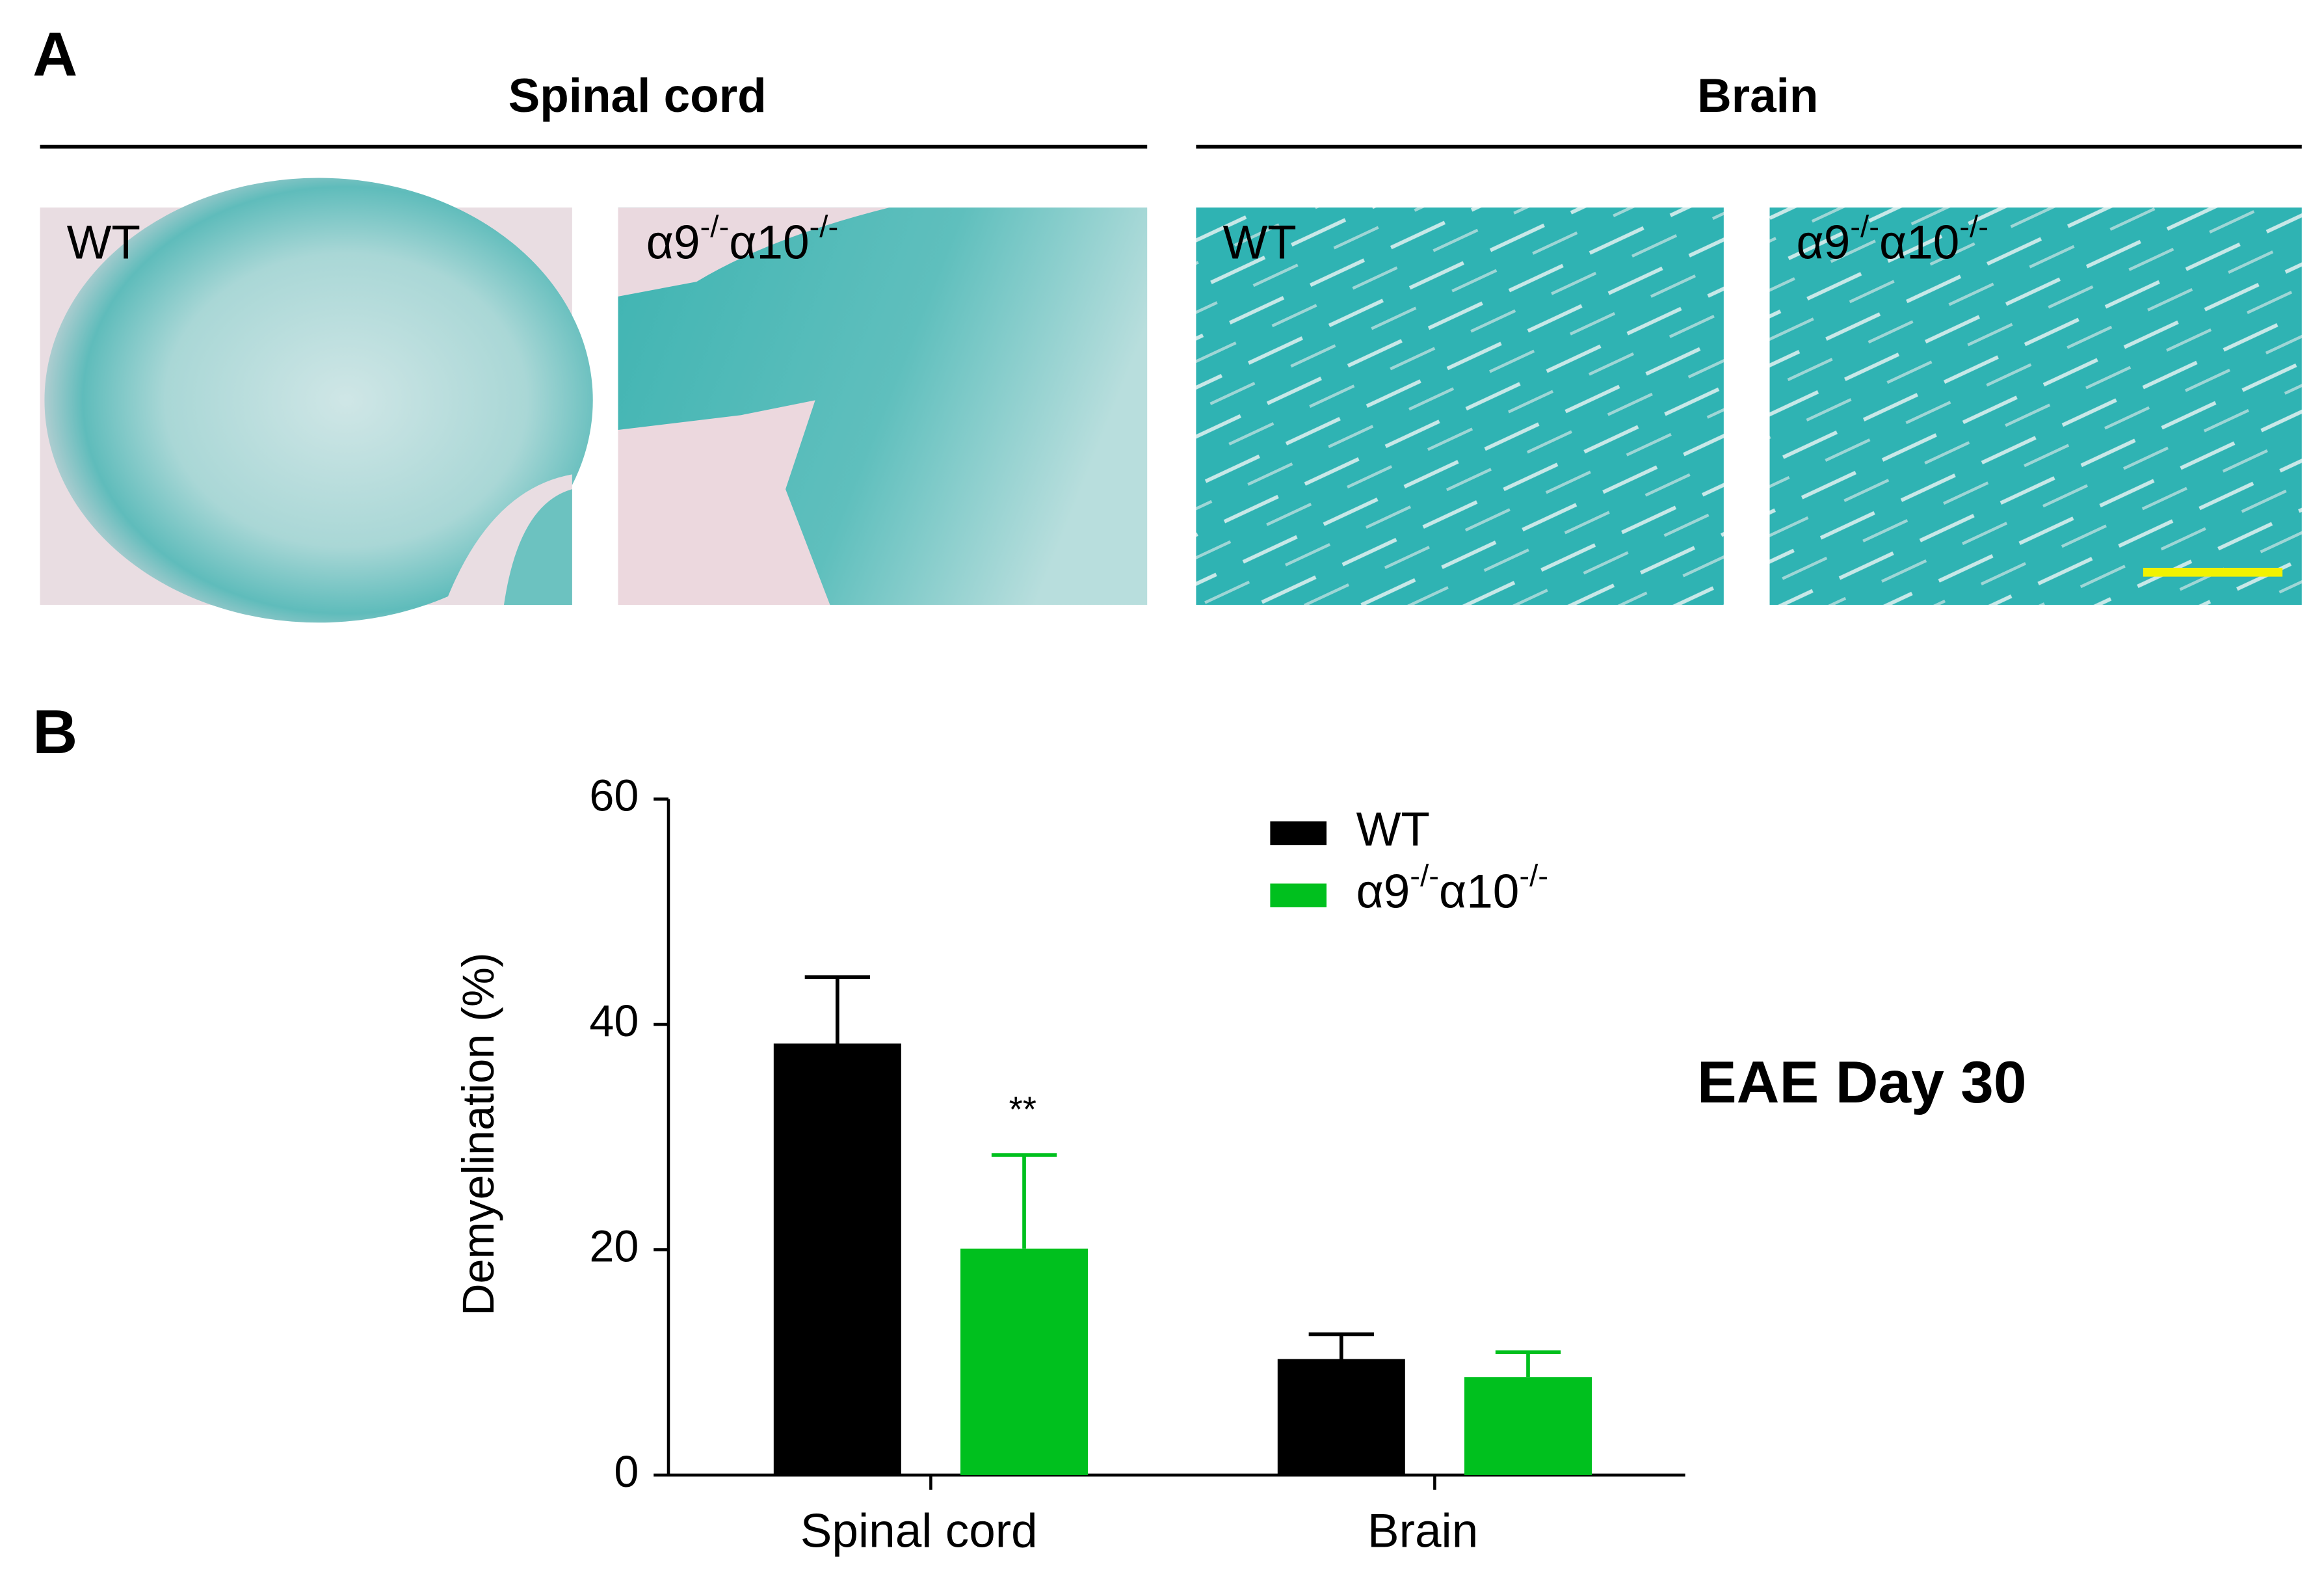 Image resolution: width=2324 pixels, height=1587 pixels. What do you see at coordinates (614, 796) in the screenshot?
I see `y-tick-label: 60` at bounding box center [614, 796].